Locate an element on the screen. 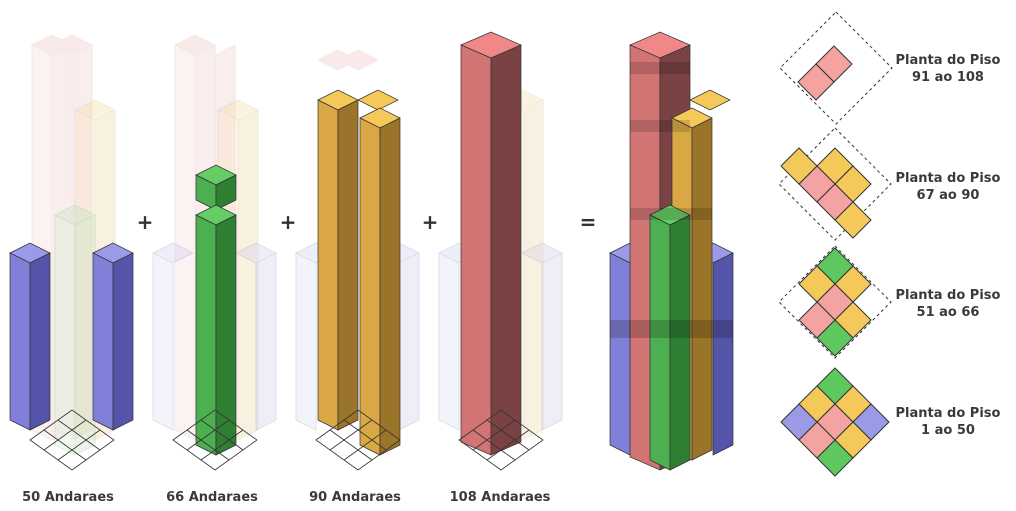 Image resolution: width=1016 pixels, height=511 pixels. plan-label-line2: 91 ao 108 is located at coordinates (948, 77).